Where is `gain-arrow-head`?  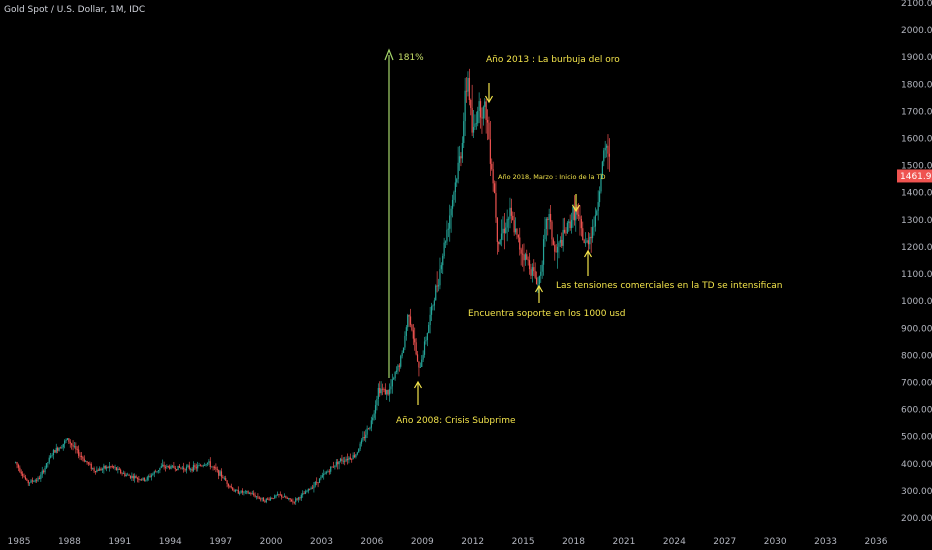 gain-arrow-head is located at coordinates (389, 54).